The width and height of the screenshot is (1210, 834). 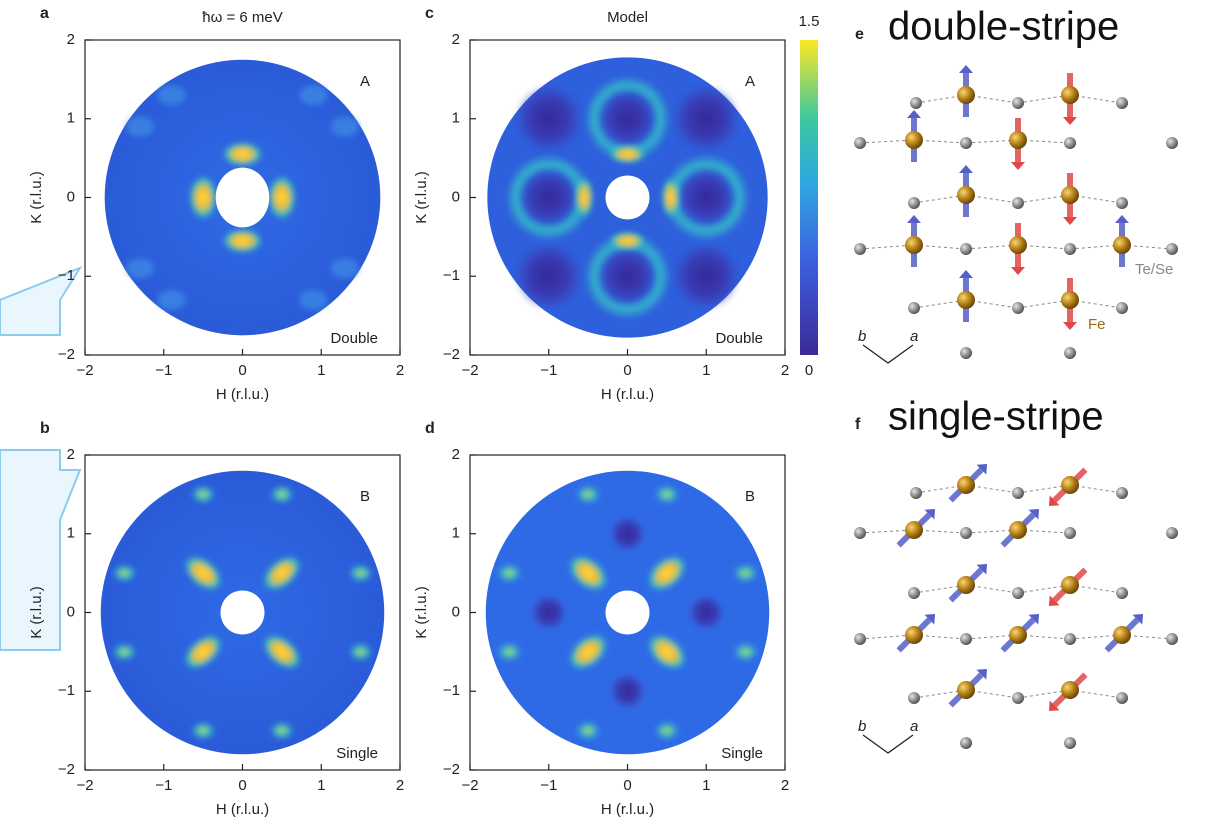 What do you see at coordinates (888, 354) in the screenshot?
I see `axis-arrows` at bounding box center [888, 354].